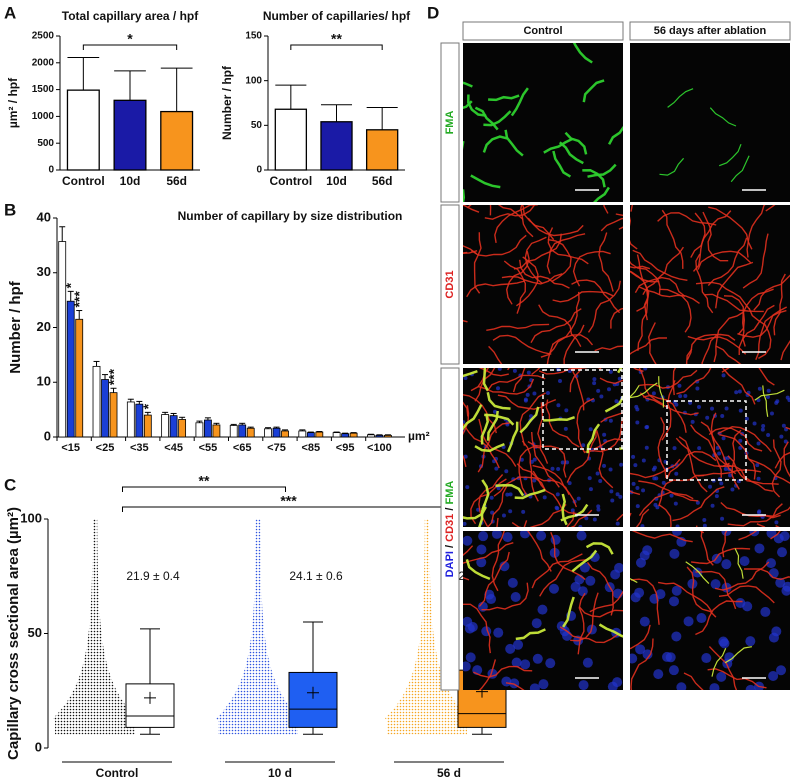  I want to click on x-tick-label: 10d, so click(336, 181).